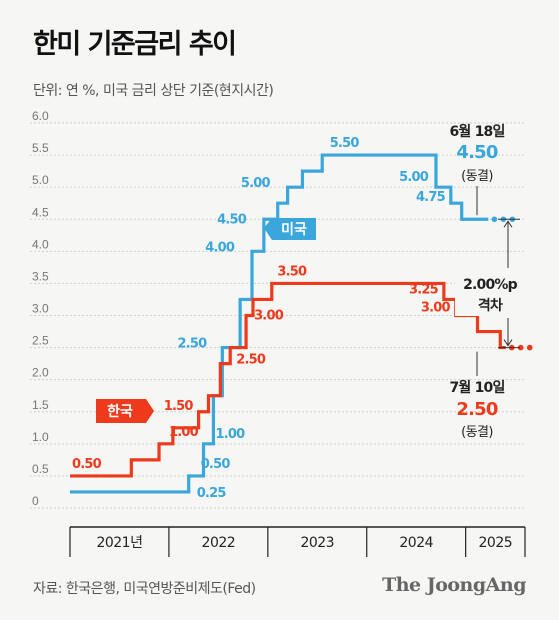  I want to click on source-note: 자료: 한국은행, 미국연방준비제도(Fed), so click(144, 589).